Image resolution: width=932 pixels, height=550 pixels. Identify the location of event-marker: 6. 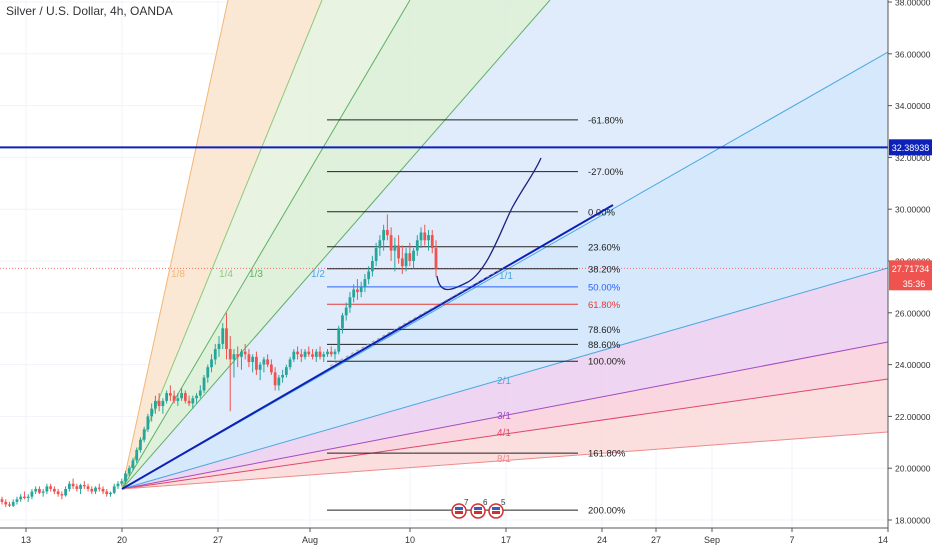
(479, 508).